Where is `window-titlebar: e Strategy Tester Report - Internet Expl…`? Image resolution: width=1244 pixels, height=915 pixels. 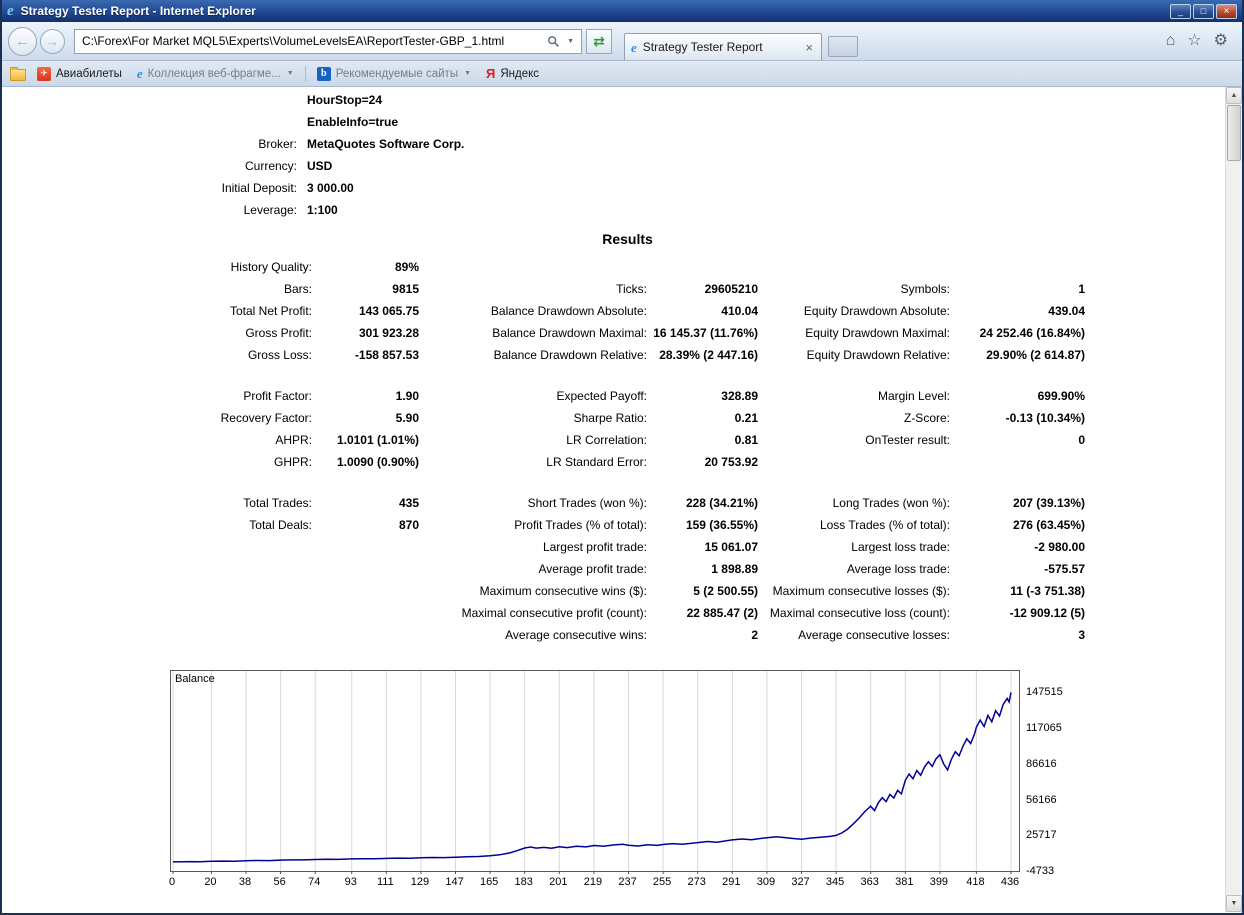
window-titlebar: e Strategy Tester Report - Internet Expl… is located at coordinates (622, 11).